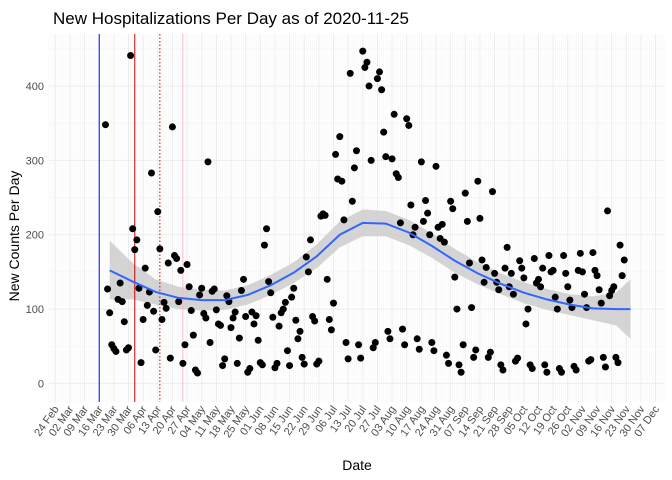  What do you see at coordinates (35, 310) in the screenshot?
I see `y-tick-label: 100` at bounding box center [35, 310].